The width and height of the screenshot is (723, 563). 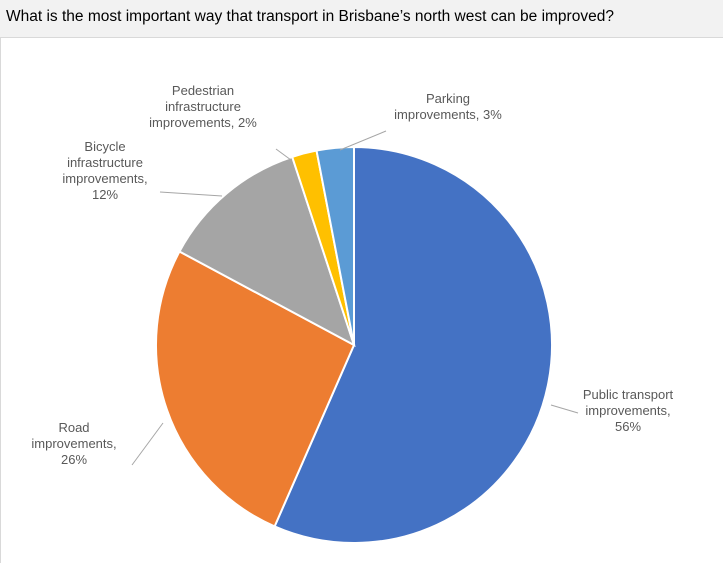 I want to click on pie-slice-road-improvements, so click(x=255, y=389).